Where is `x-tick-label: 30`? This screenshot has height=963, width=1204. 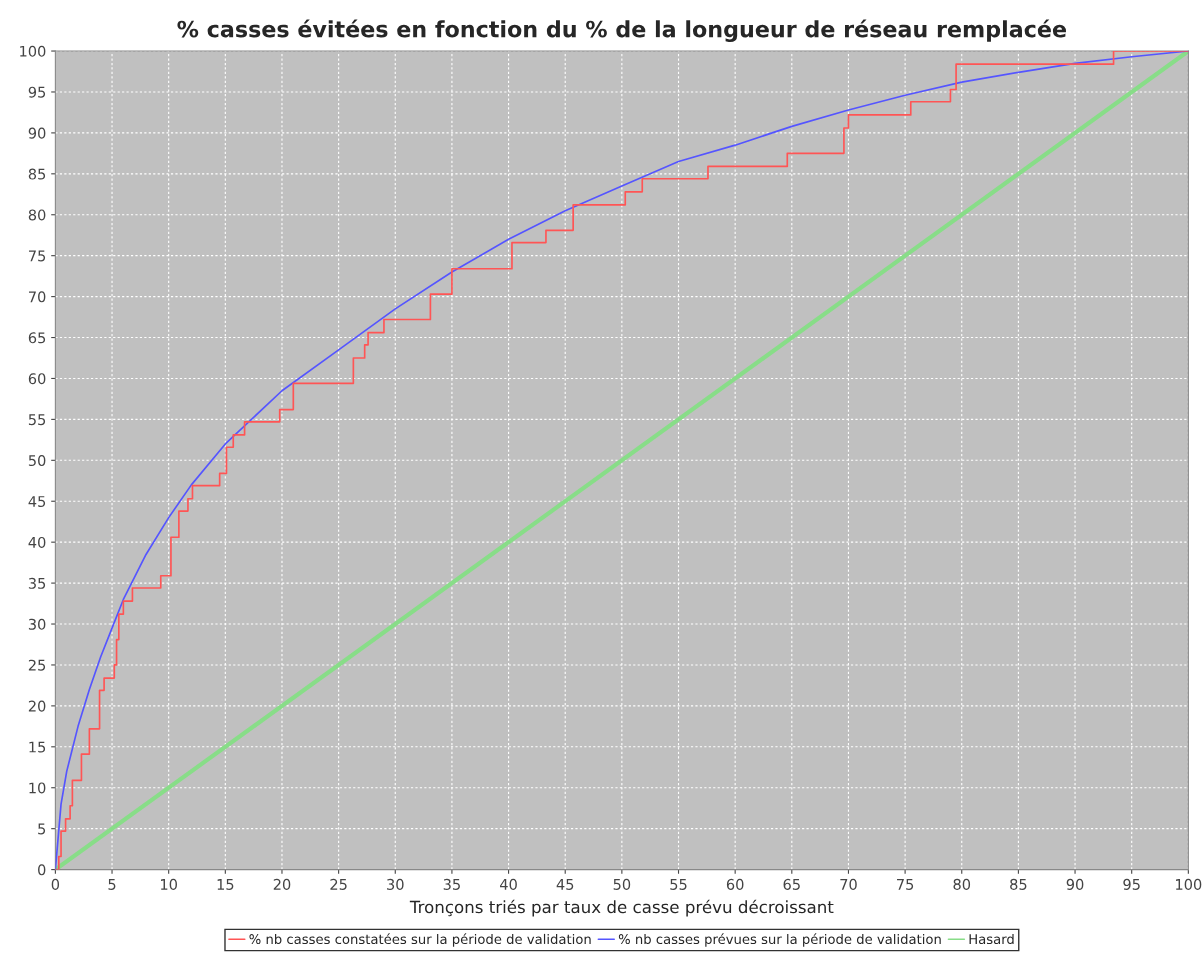 x-tick-label: 30 is located at coordinates (395, 884).